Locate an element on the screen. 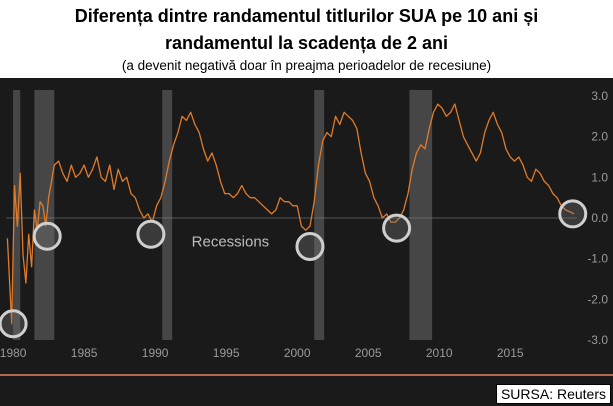 This screenshot has height=406, width=613. x-tick-label: 1985 is located at coordinates (84, 353).